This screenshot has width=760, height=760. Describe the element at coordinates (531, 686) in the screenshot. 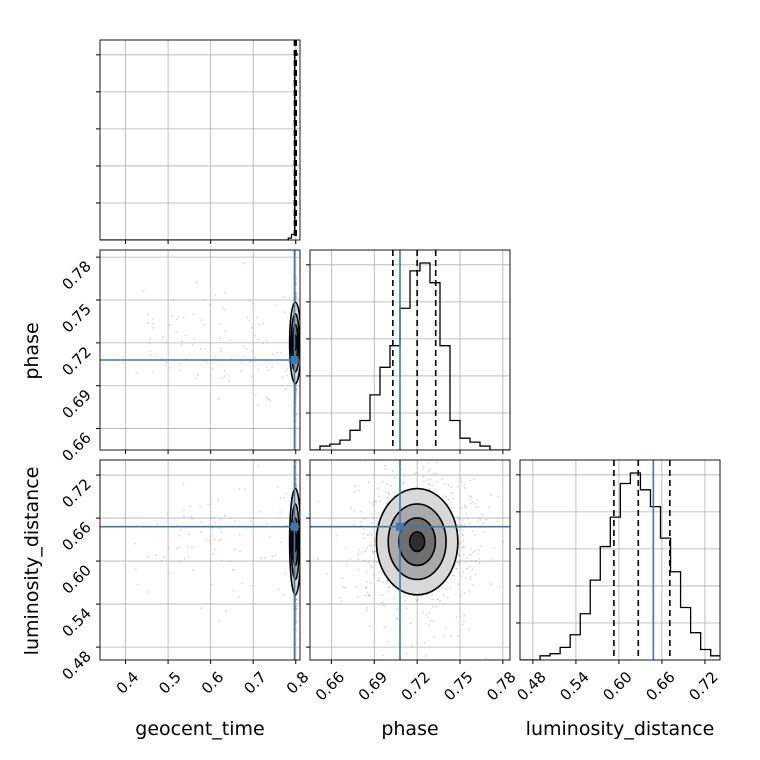

I see `x-tick-label: 0.48` at that location.